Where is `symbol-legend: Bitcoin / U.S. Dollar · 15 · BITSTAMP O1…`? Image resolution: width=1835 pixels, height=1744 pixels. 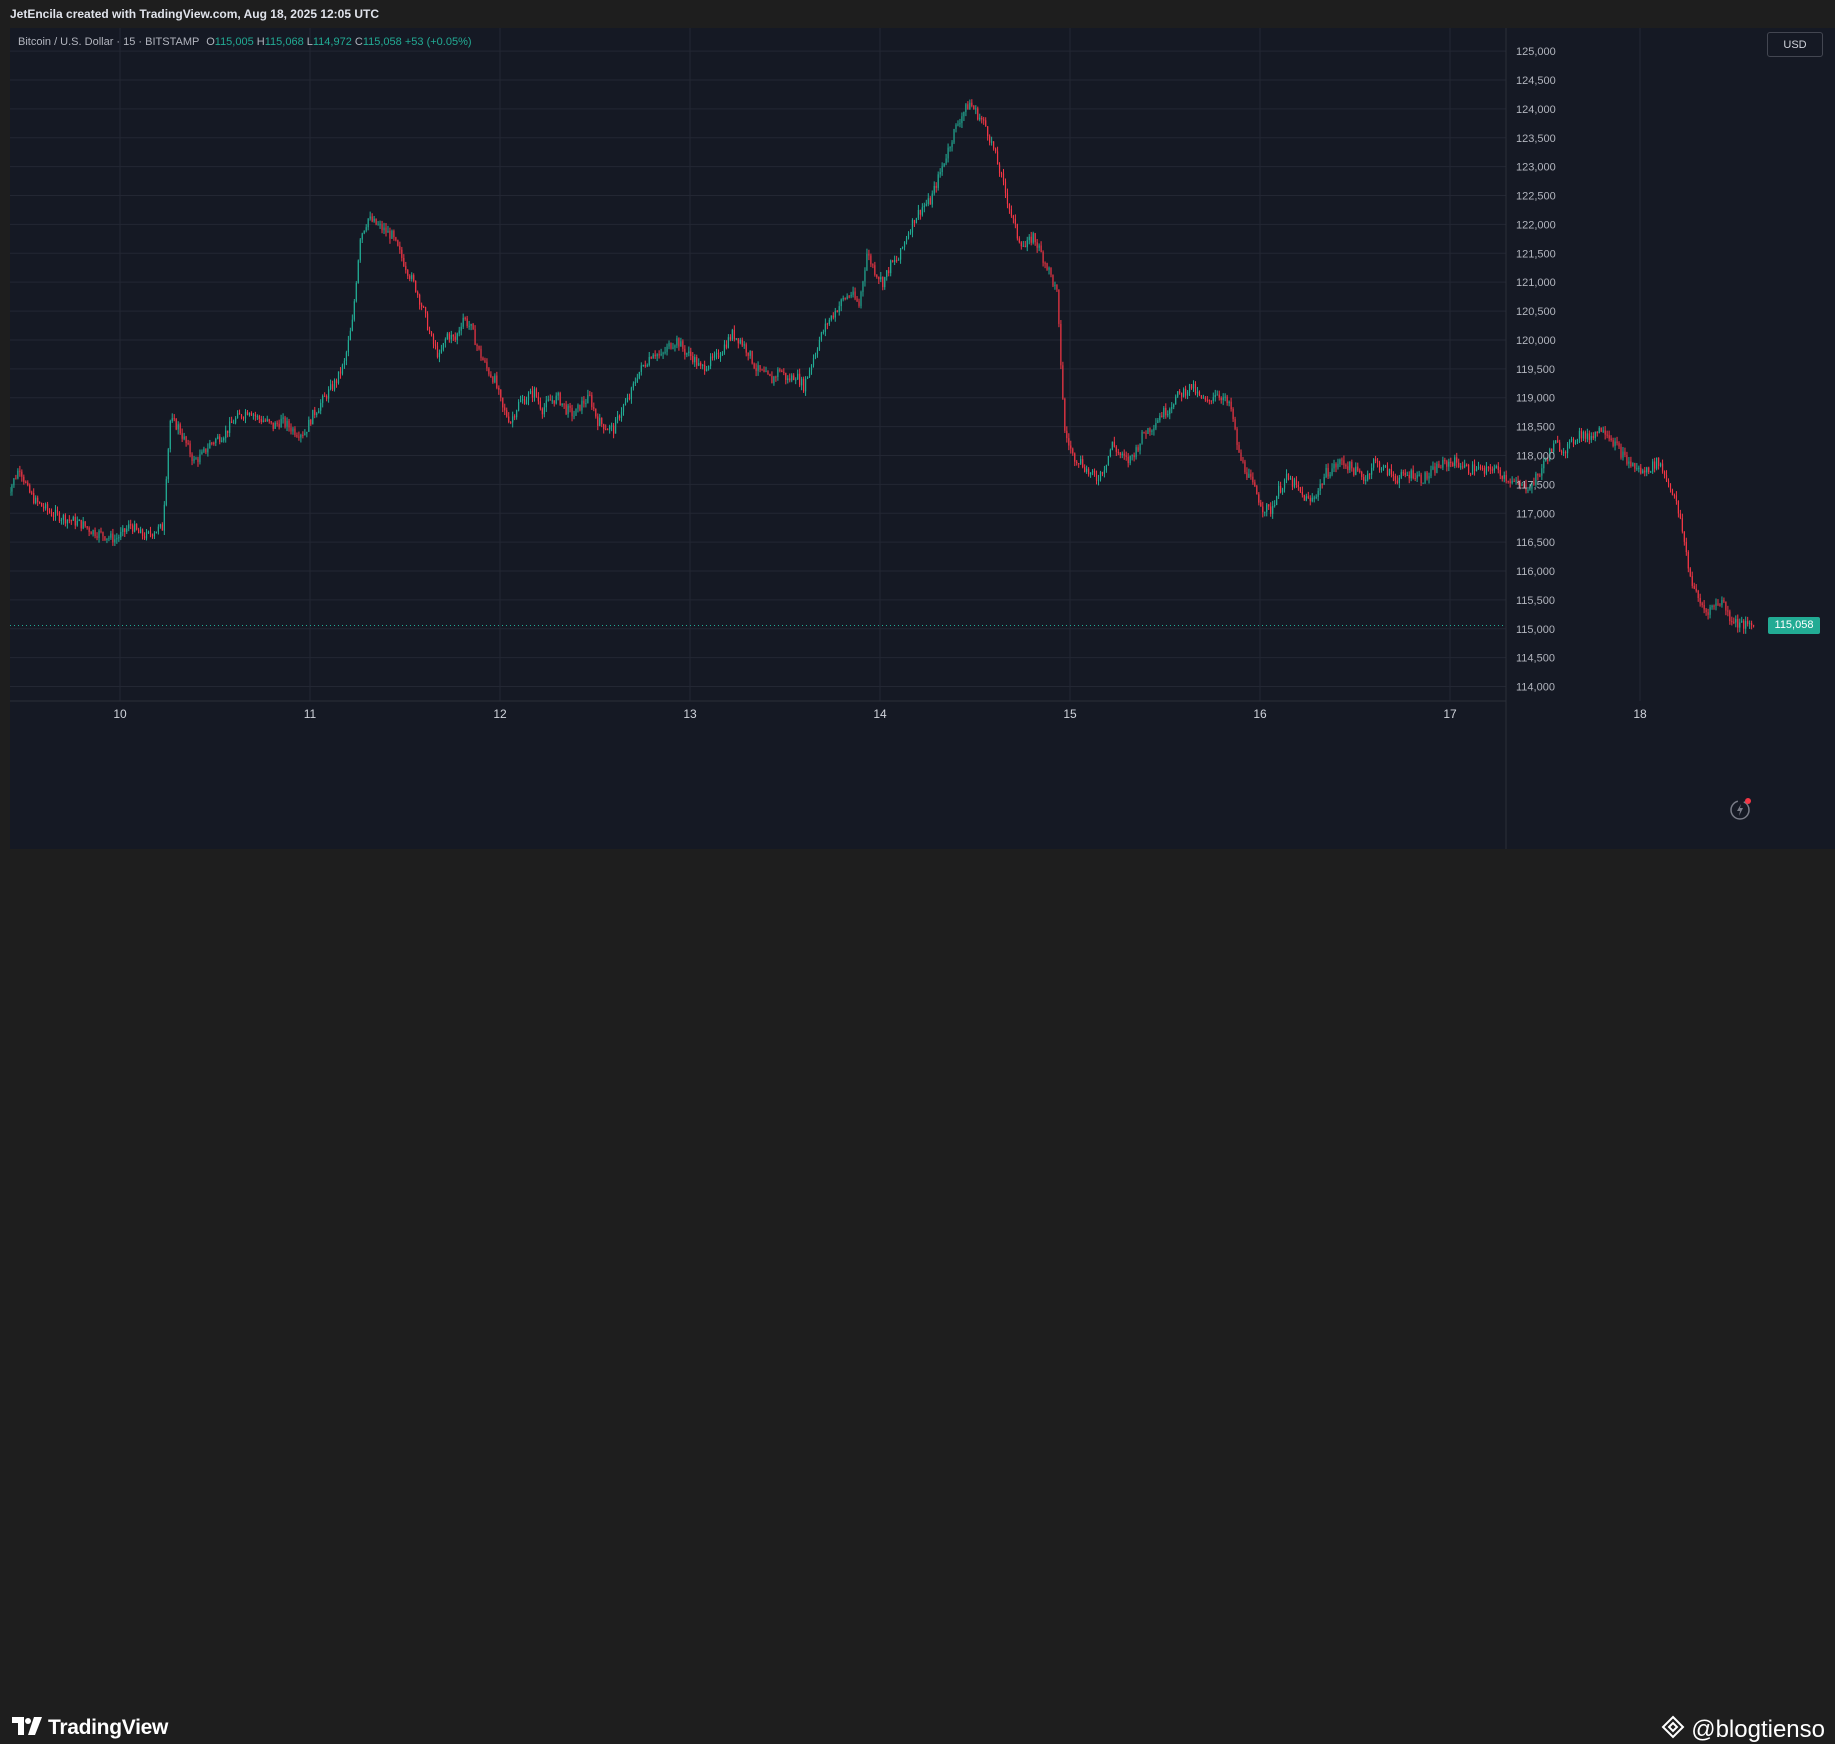 symbol-legend: Bitcoin / U.S. Dollar · 15 · BITSTAMP O1… is located at coordinates (245, 42).